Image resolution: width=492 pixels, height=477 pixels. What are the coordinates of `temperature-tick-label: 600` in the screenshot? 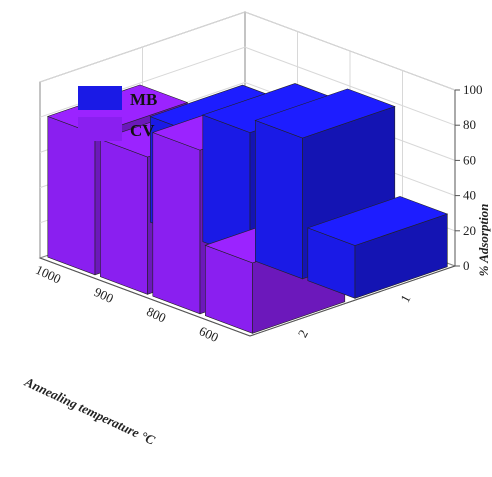 It's located at (209, 334).